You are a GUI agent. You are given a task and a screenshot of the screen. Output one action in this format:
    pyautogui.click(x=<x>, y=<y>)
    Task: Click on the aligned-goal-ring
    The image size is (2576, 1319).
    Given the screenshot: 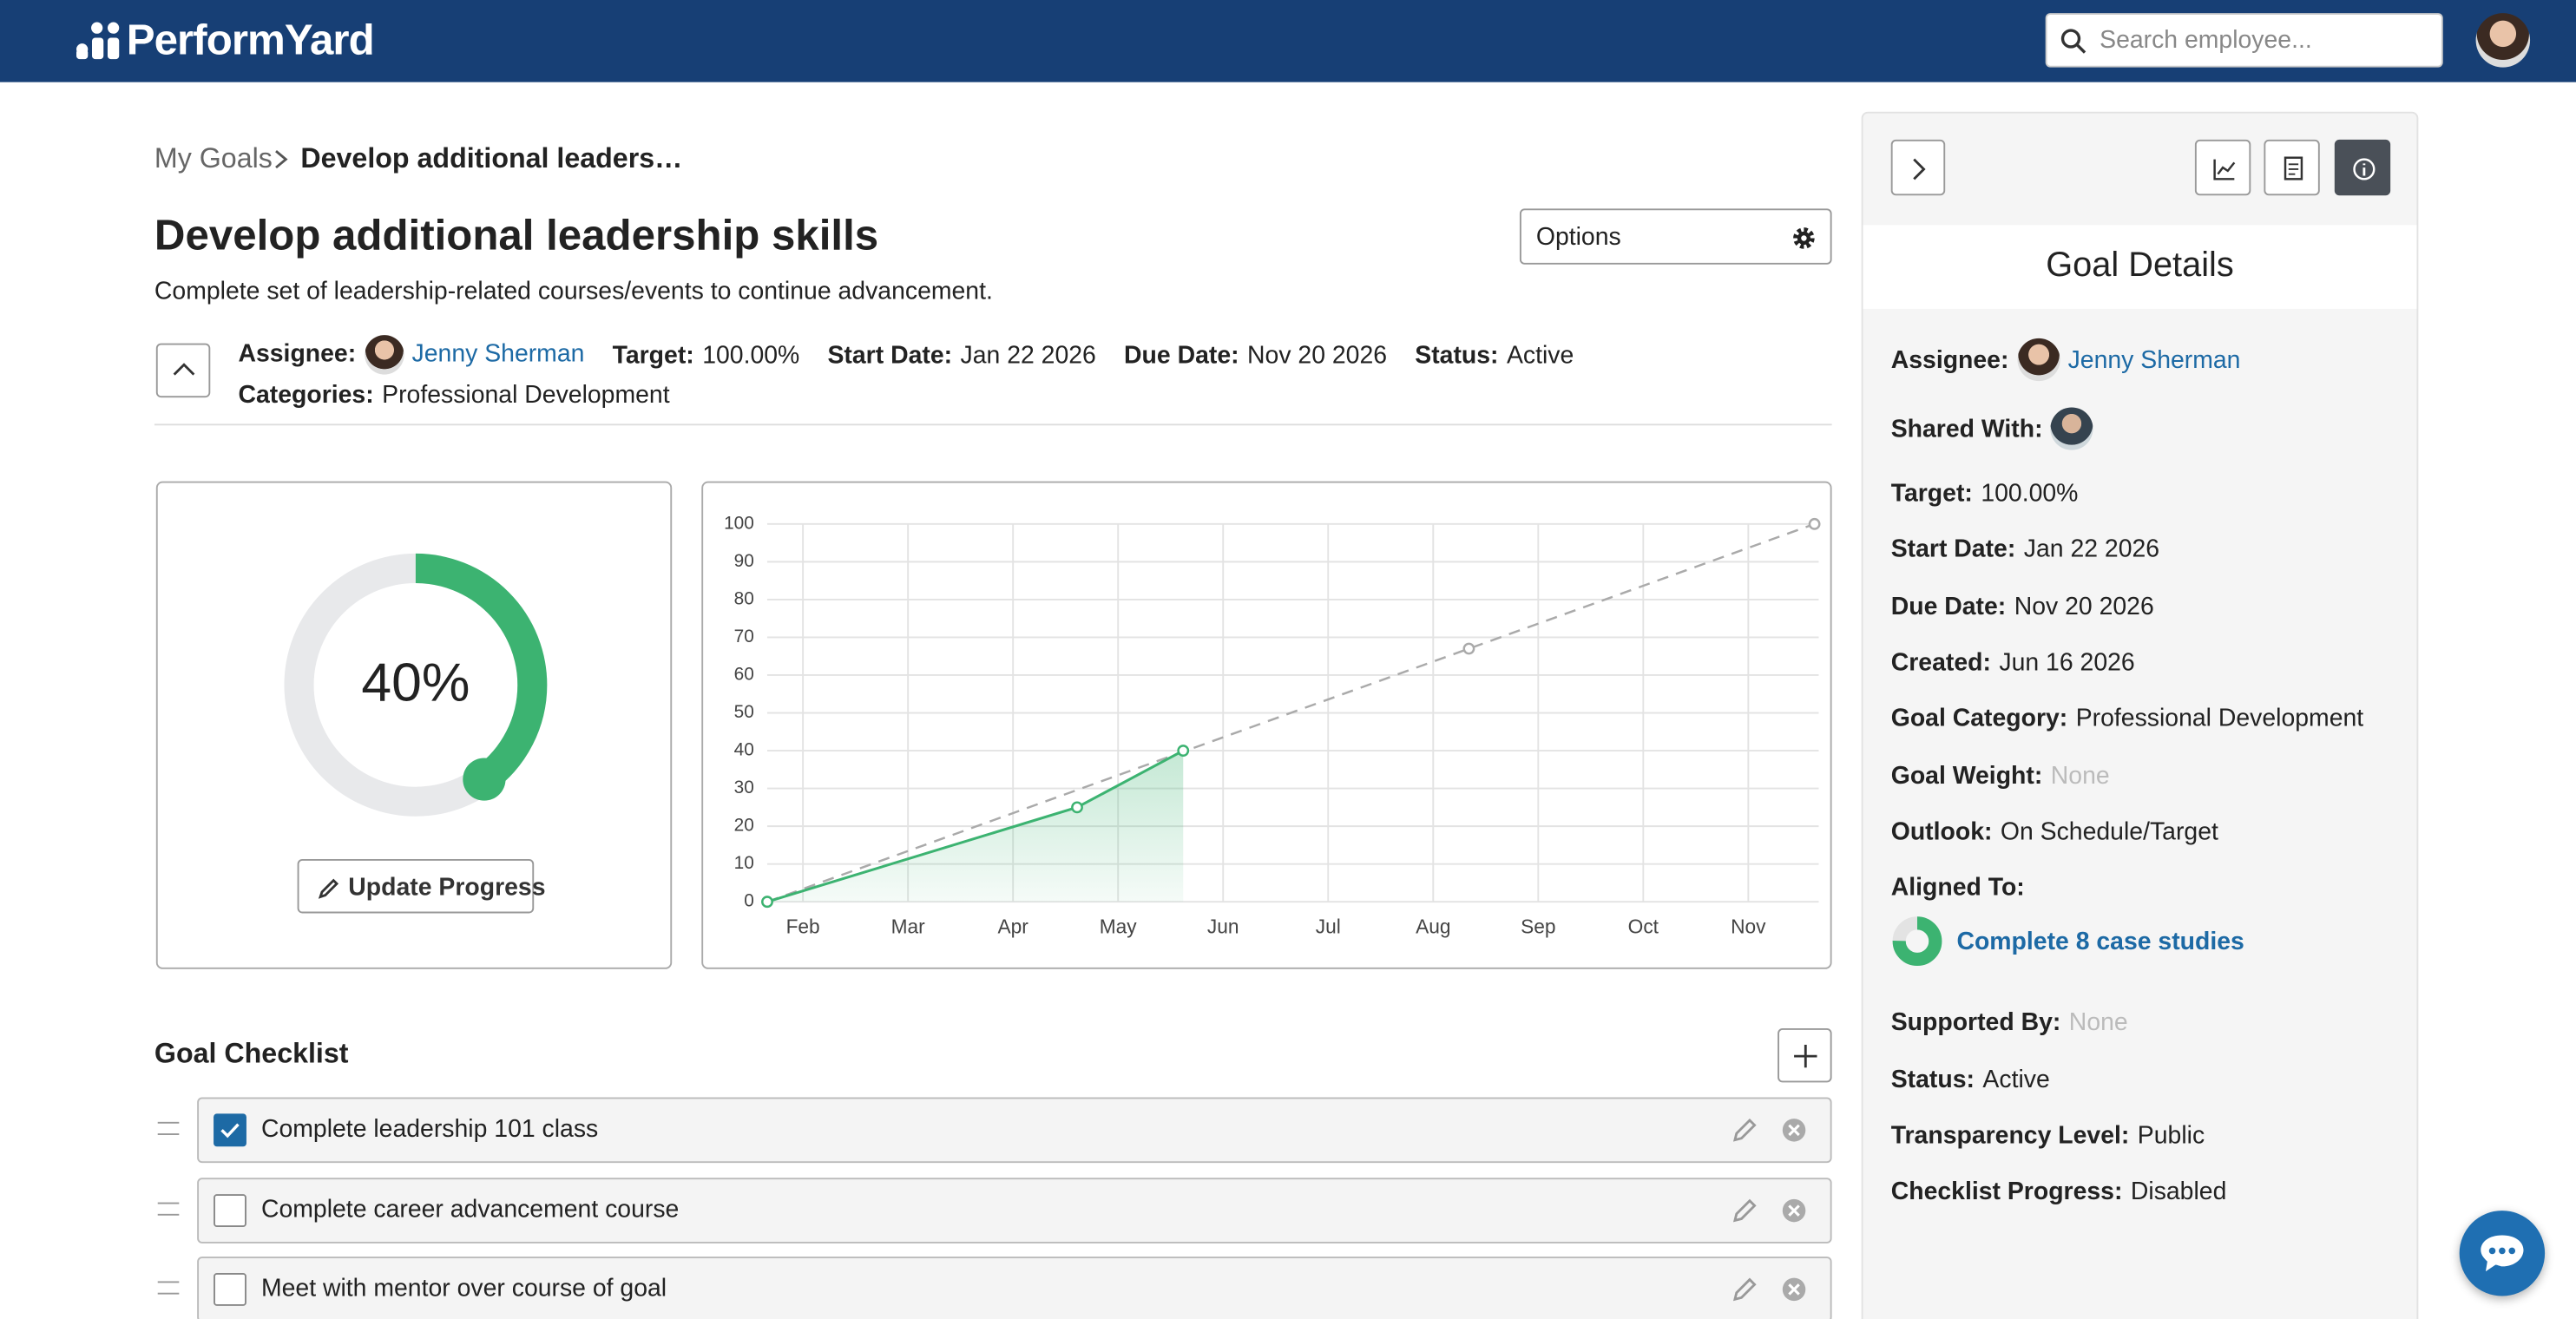 What is the action you would take?
    pyautogui.click(x=1917, y=941)
    